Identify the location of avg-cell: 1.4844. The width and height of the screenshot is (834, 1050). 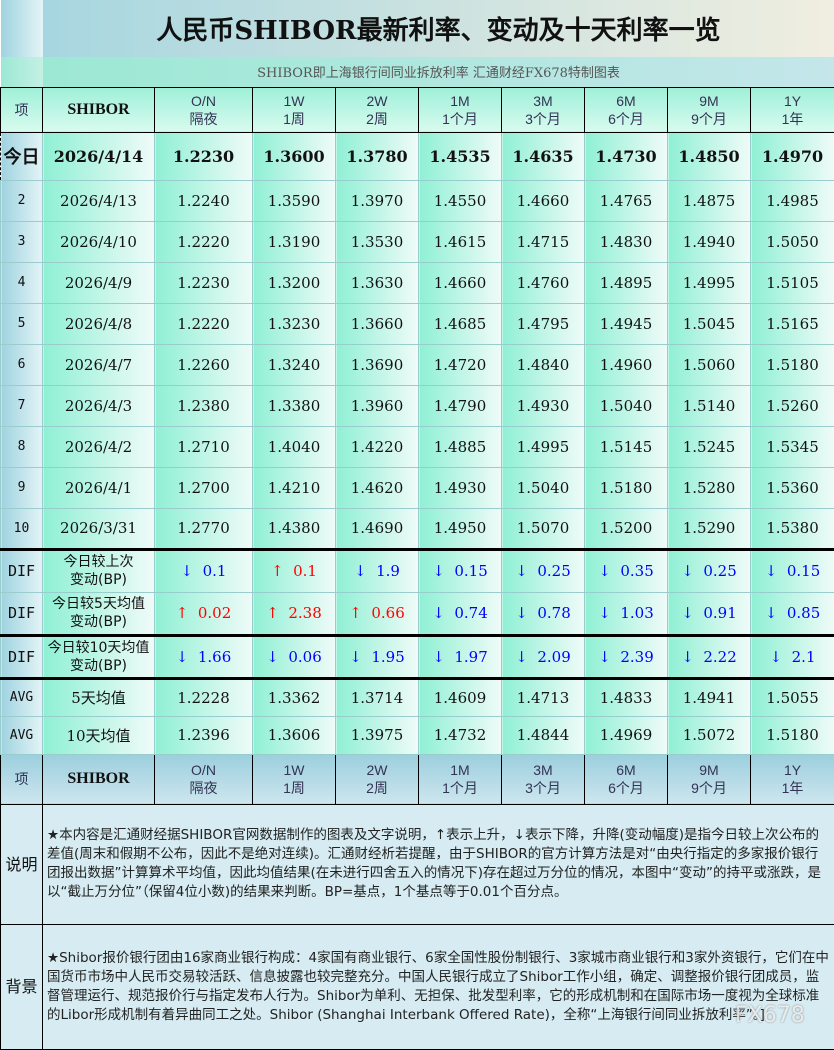
(543, 735).